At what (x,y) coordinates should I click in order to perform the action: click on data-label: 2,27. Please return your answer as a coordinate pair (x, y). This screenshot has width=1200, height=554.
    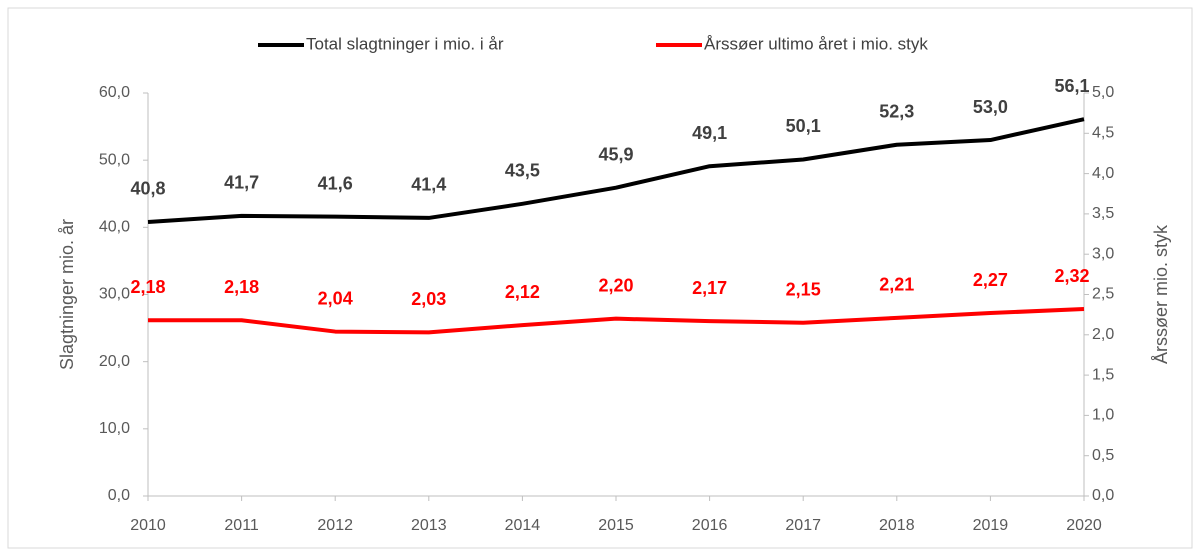
    Looking at the image, I should click on (990, 280).